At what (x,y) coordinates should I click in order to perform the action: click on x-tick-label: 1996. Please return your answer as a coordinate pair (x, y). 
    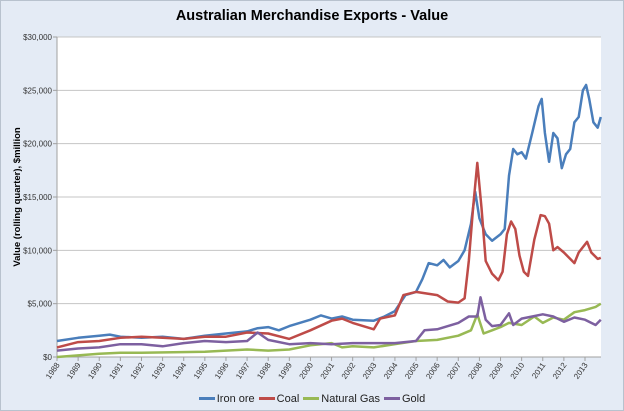
    Looking at the image, I should click on (222, 371).